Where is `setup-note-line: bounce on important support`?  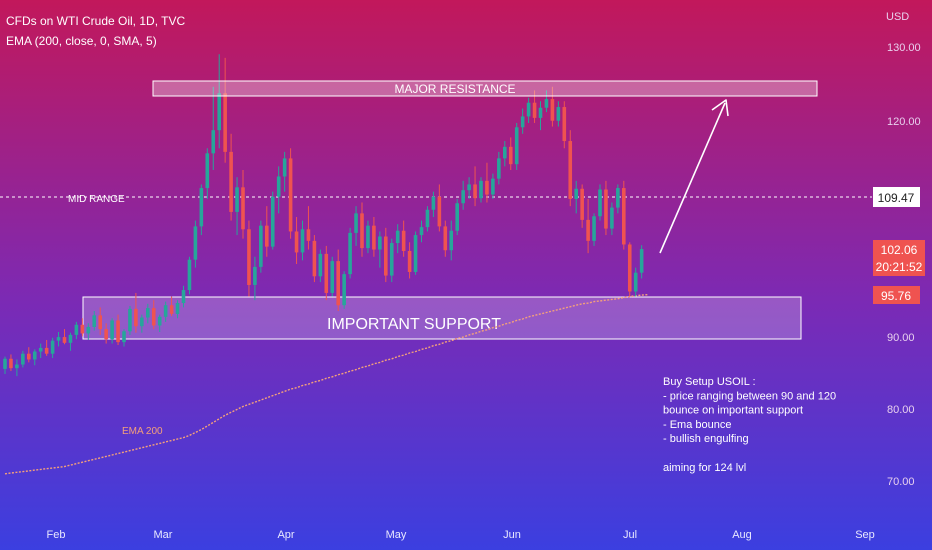
setup-note-line: bounce on important support is located at coordinates (733, 411).